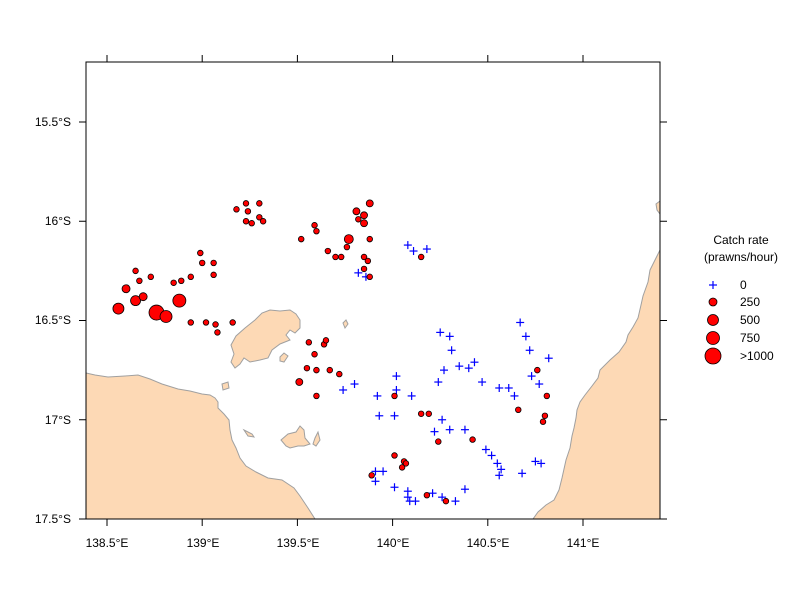 This screenshot has height=600, width=800. What do you see at coordinates (265, 339) in the screenshot?
I see `land-mornington-island` at bounding box center [265, 339].